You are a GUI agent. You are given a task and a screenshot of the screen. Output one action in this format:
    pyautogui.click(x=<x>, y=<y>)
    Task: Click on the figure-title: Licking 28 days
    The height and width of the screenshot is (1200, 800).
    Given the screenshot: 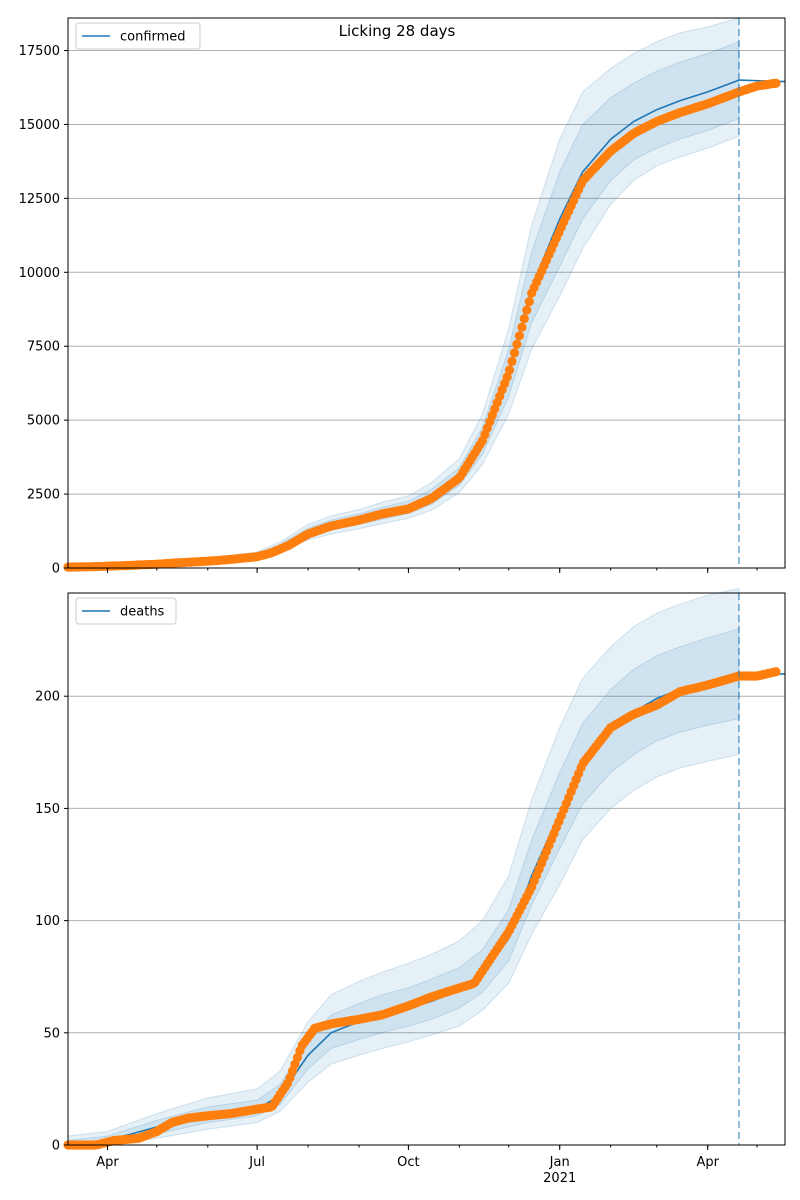 What is the action you would take?
    pyautogui.click(x=397, y=31)
    